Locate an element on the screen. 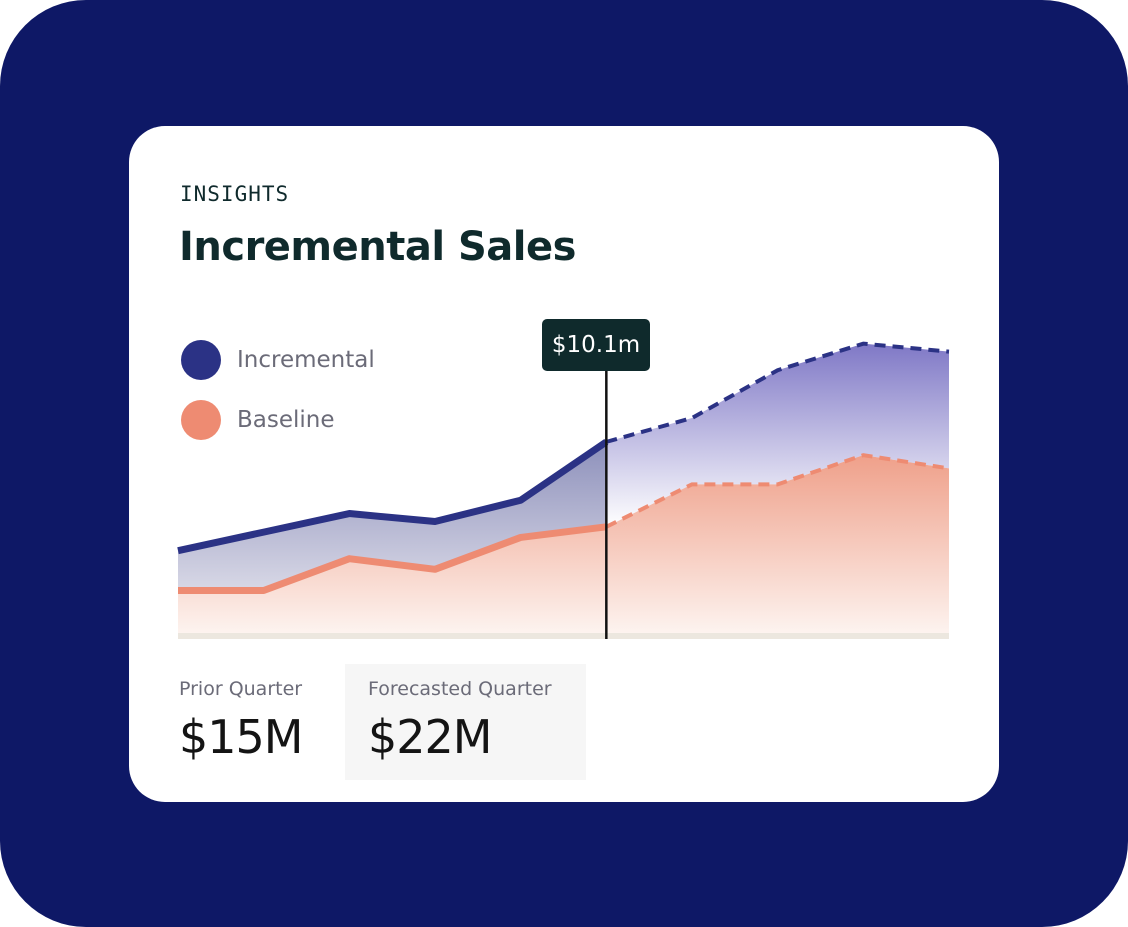  baseline-line-forecast is located at coordinates (777, 491).